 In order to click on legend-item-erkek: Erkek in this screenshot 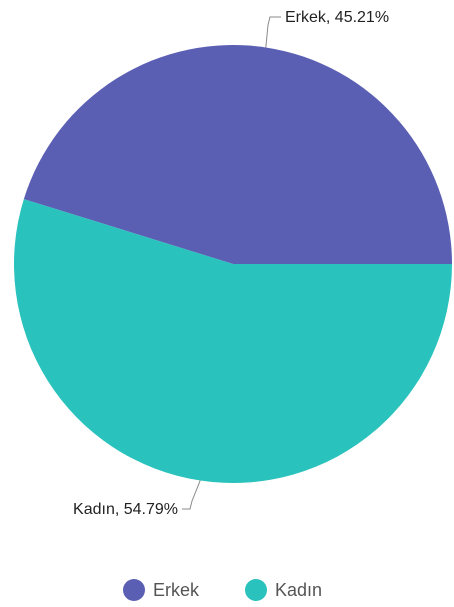, I will do `click(161, 590)`.